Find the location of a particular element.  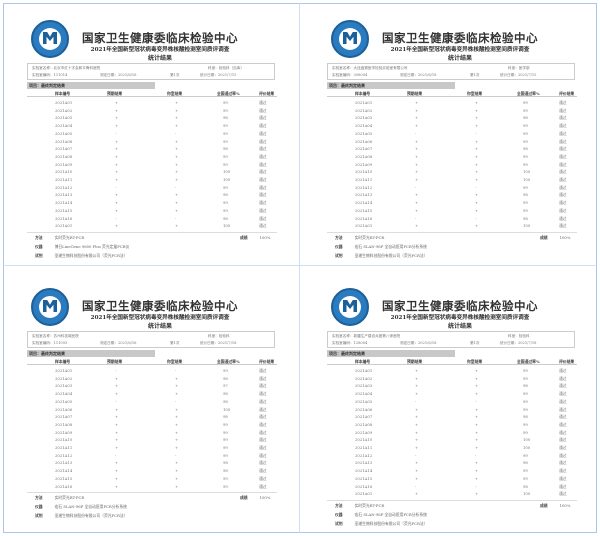

table-row: 2021A06 + +99 通过 is located at coordinates (452, 142).